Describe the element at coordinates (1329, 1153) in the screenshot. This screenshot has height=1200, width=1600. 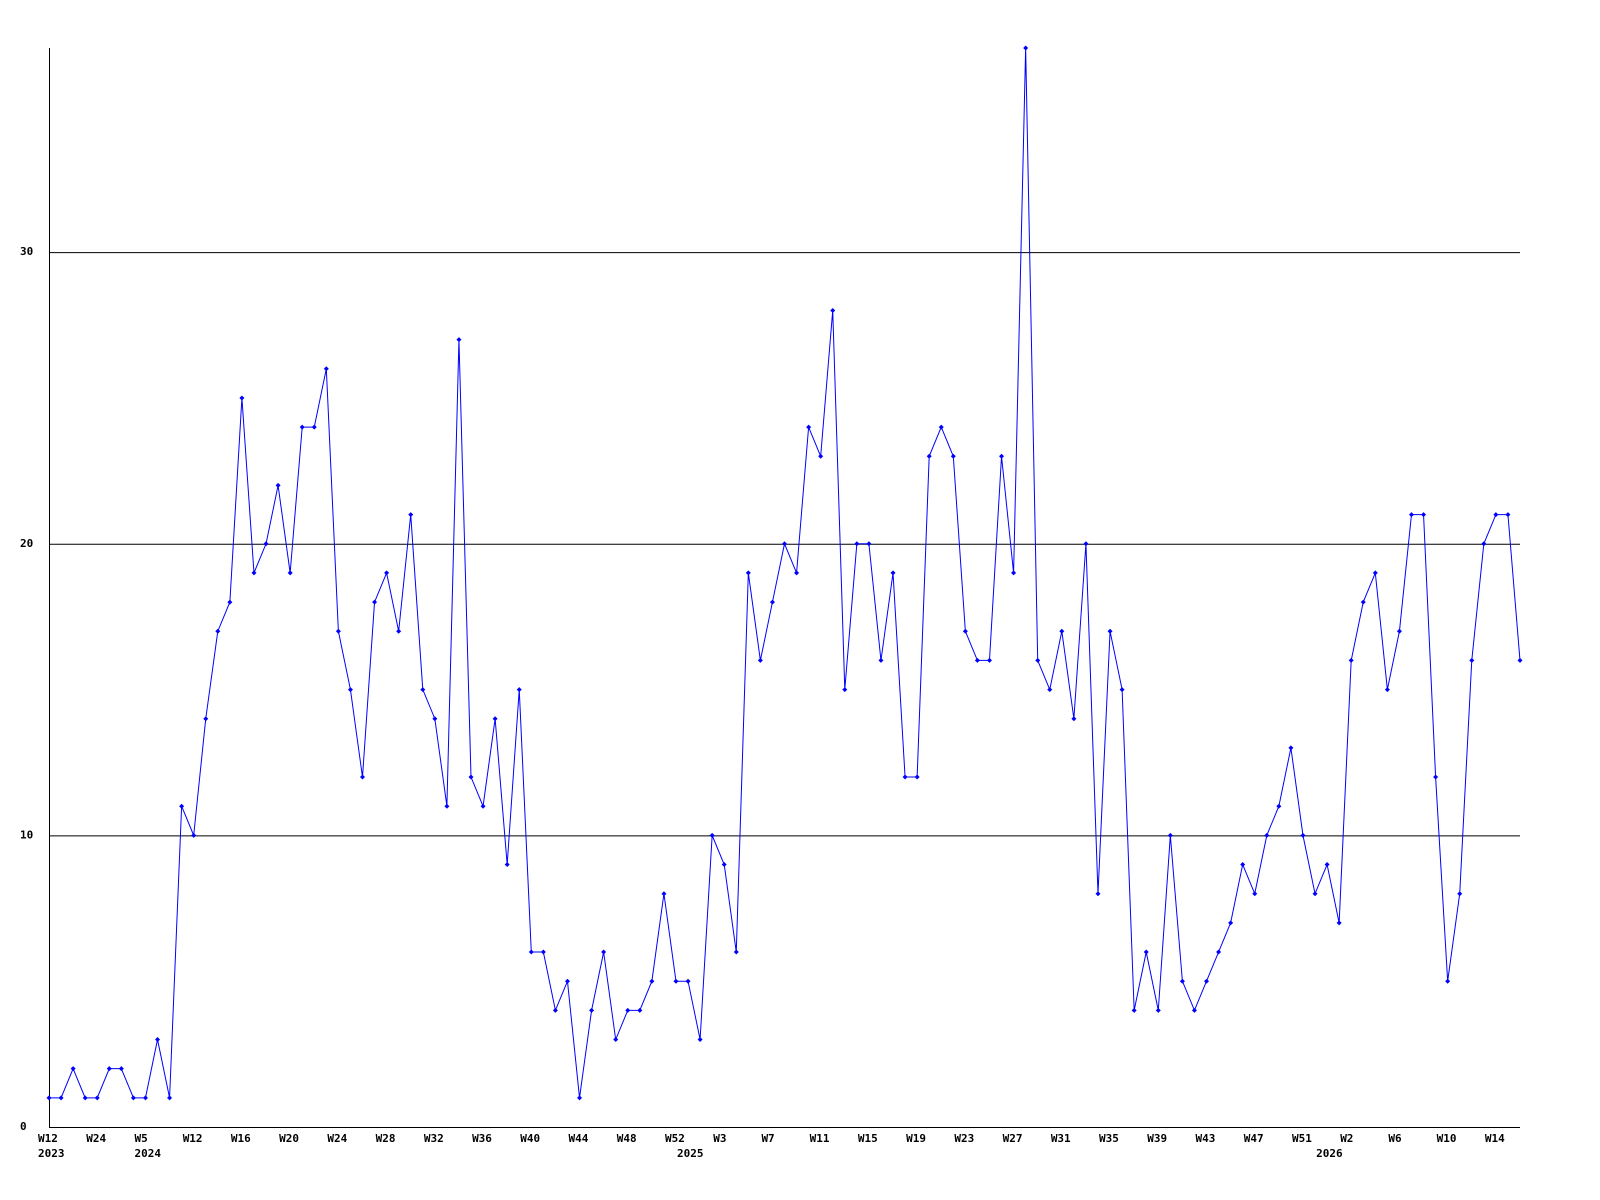
I see `year-label: 2026` at that location.